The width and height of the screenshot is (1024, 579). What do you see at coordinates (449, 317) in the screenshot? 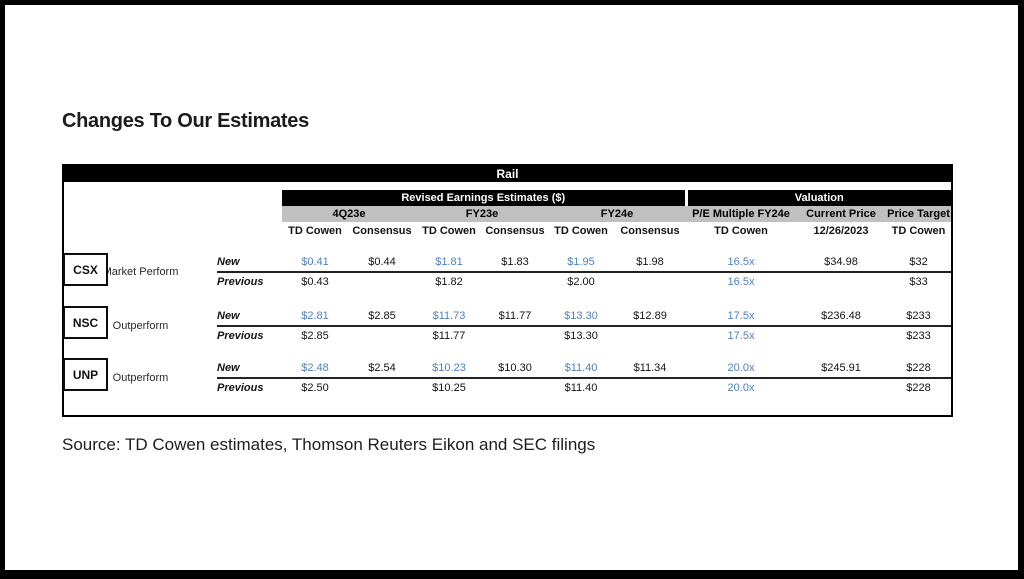
I see `value-cell: $11.73` at bounding box center [449, 317].